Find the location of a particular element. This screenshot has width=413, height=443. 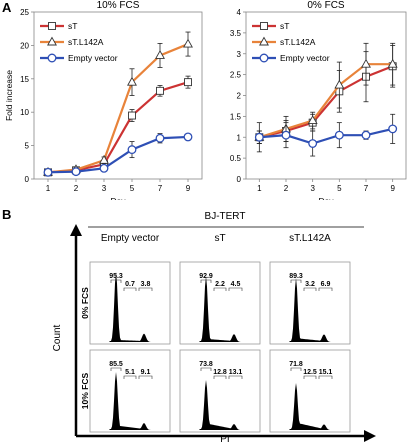

x-tick-label: 5 is located at coordinates (339, 188).